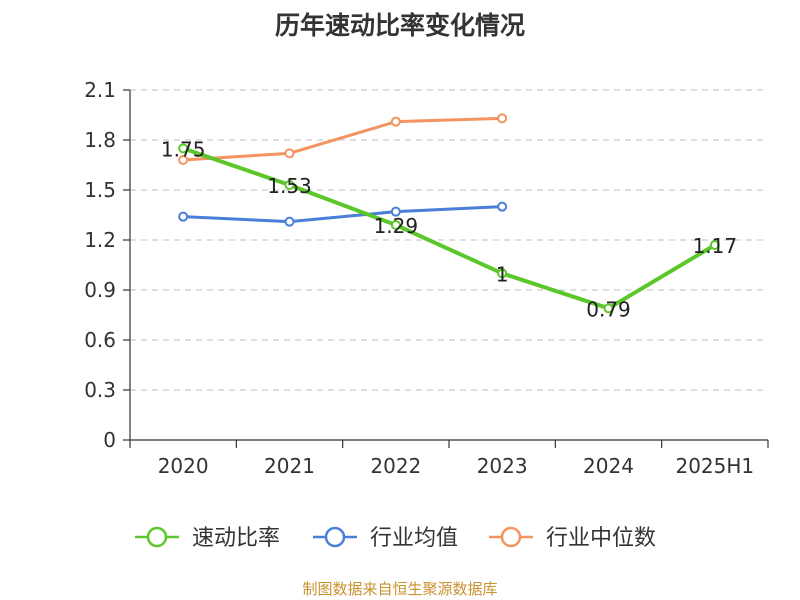 The height and width of the screenshot is (600, 800). Describe the element at coordinates (601, 538) in the screenshot. I see `legend-label: 行业中位数` at that location.